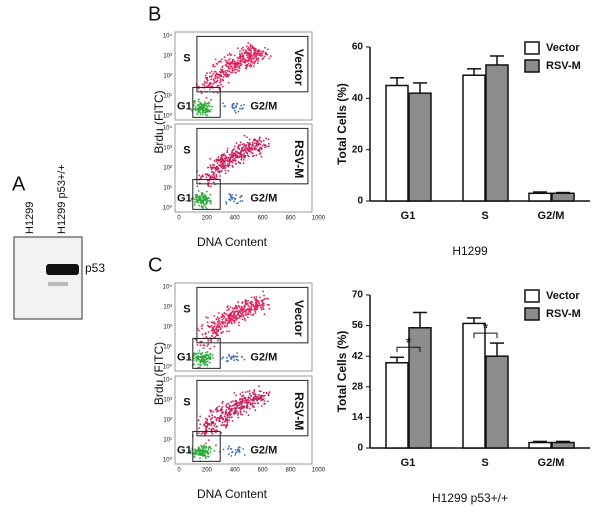 This screenshot has width=603, height=512. Describe the element at coordinates (167, 308) in the screenshot. I see `y-tick-label: 10³` at that location.